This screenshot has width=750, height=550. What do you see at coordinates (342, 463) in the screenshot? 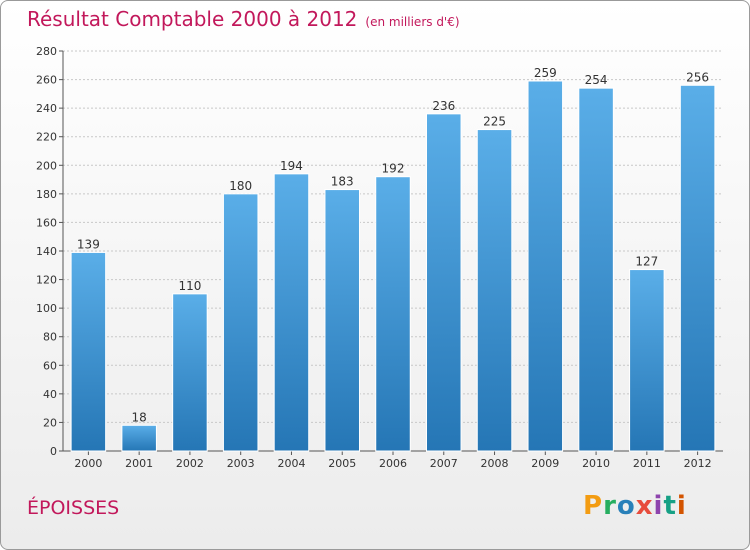
I see `x-tick-label-2005: 2005` at bounding box center [342, 463].